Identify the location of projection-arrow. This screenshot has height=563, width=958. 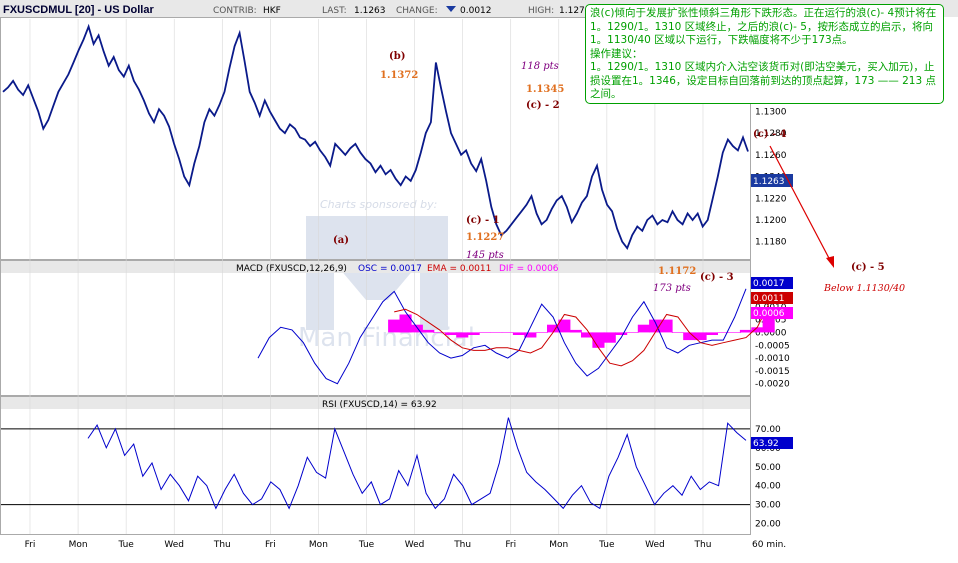
(800, 204).